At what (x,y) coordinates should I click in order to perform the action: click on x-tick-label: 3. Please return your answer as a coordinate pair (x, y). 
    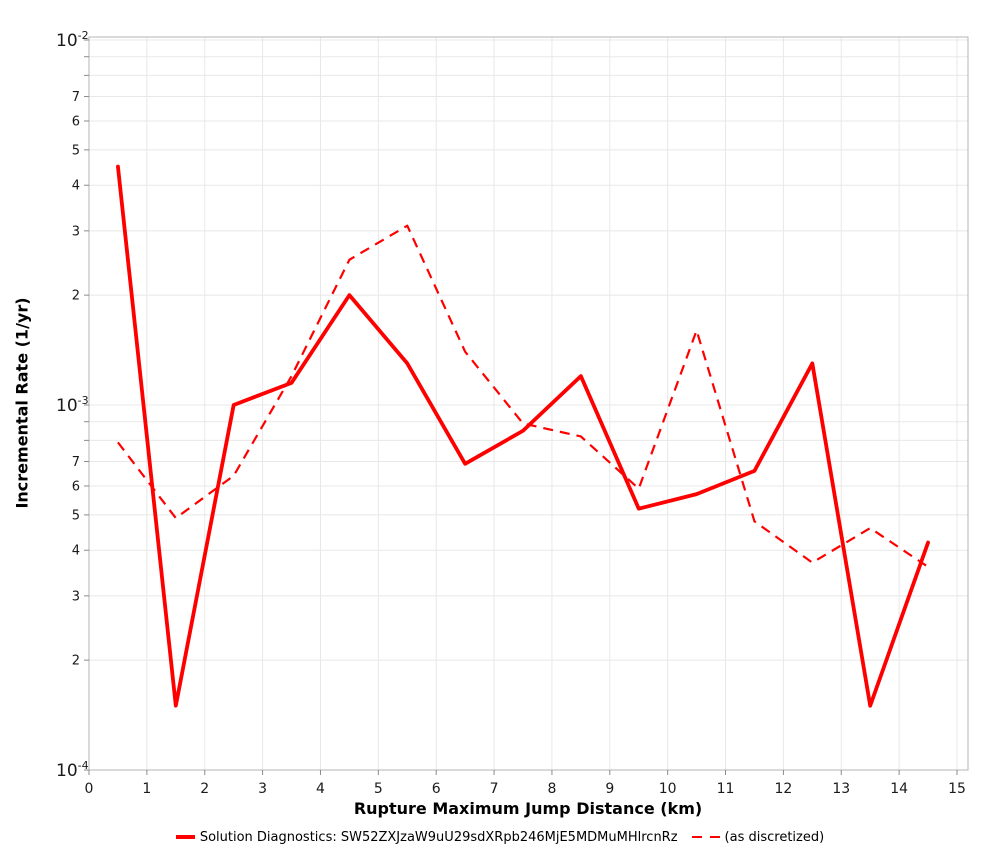
    Looking at the image, I should click on (262, 789).